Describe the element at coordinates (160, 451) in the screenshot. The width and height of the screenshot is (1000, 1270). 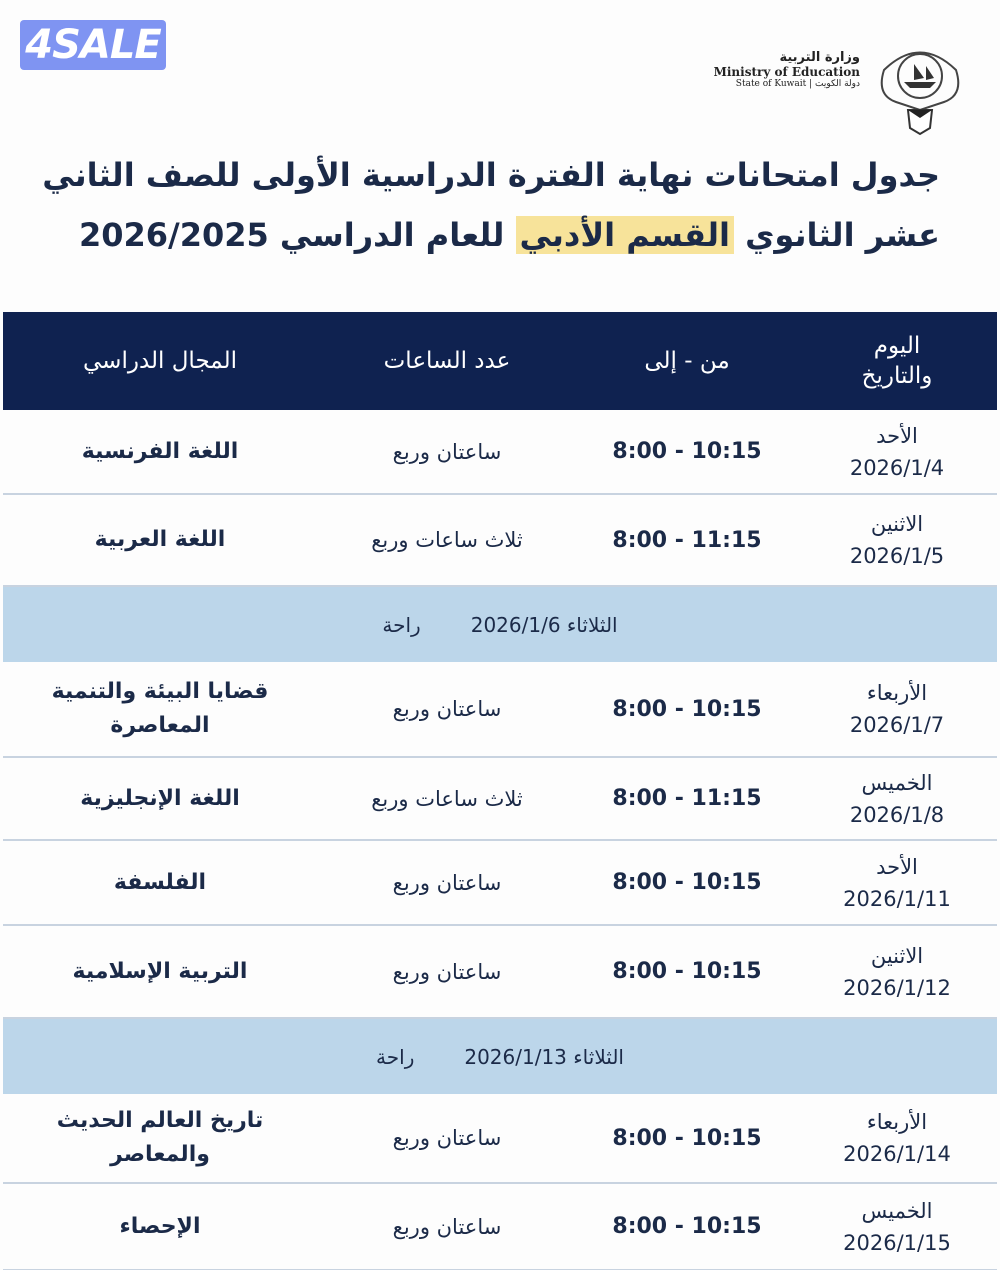
I see `subject-cell: اللغة الفرنسية` at that location.